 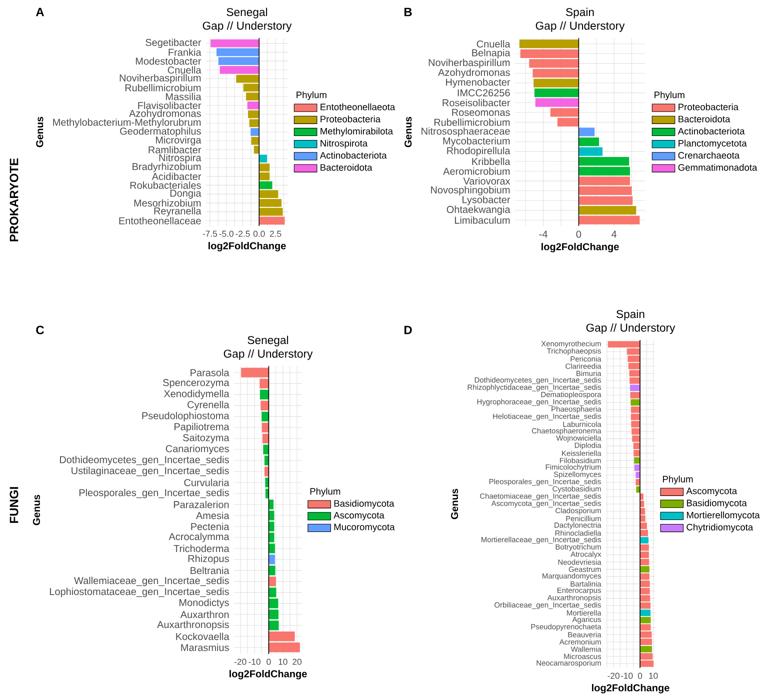 What do you see at coordinates (476, 141) in the screenshot?
I see `y-tick-label: Mycobacterium` at bounding box center [476, 141].